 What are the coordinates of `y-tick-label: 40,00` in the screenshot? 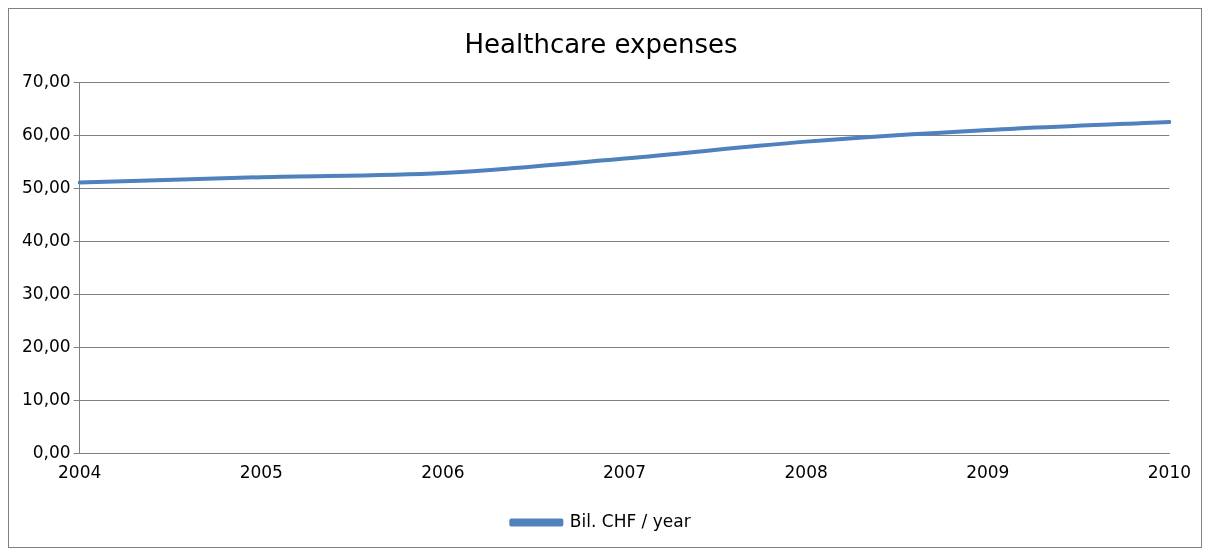 It's located at (46, 239).